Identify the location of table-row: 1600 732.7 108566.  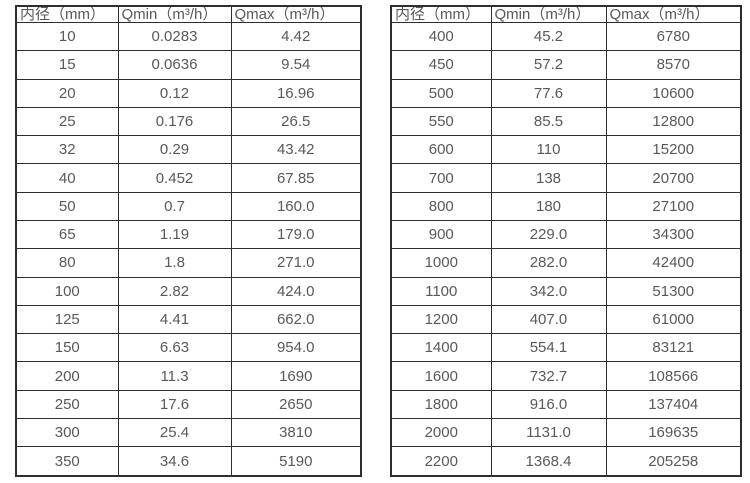
(566, 376).